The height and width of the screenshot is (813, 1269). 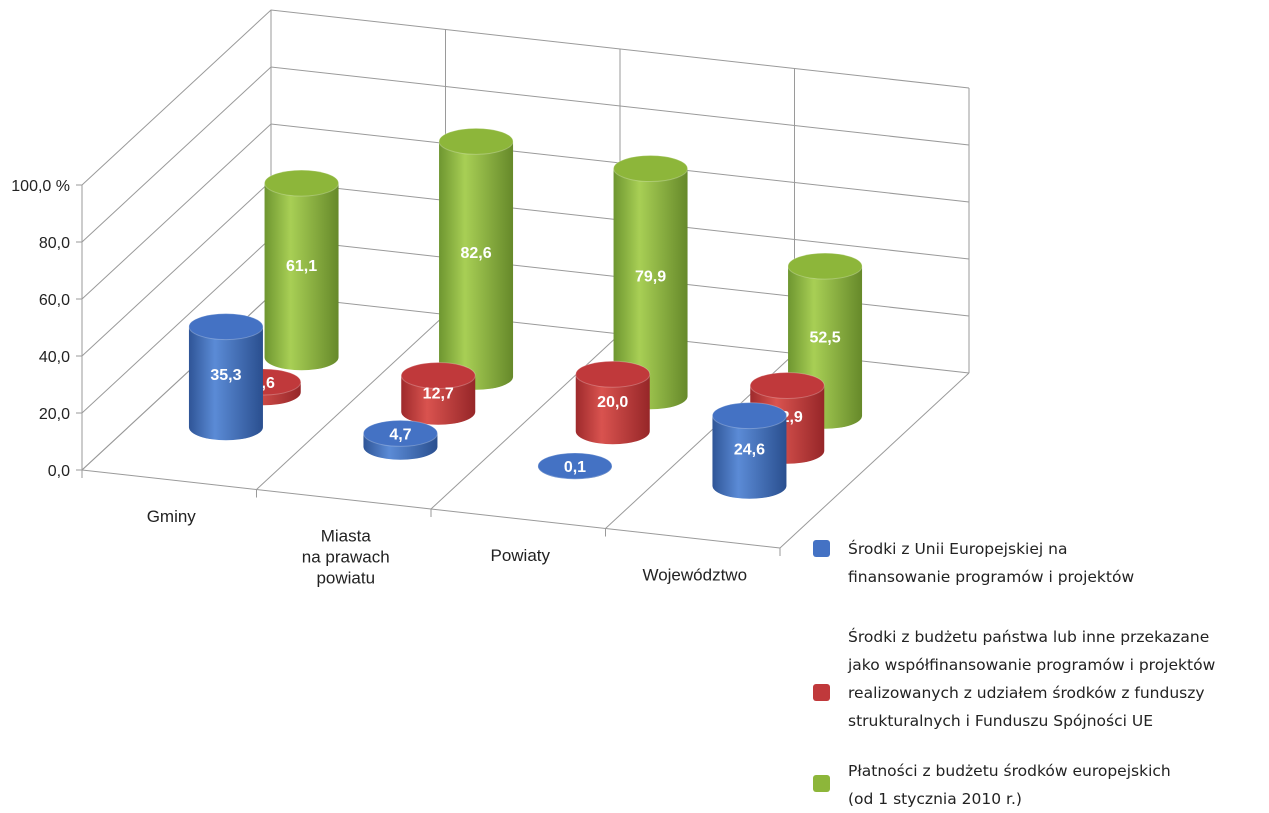 I want to click on legend-label-line: finansowanie programów i projektów, so click(x=991, y=577).